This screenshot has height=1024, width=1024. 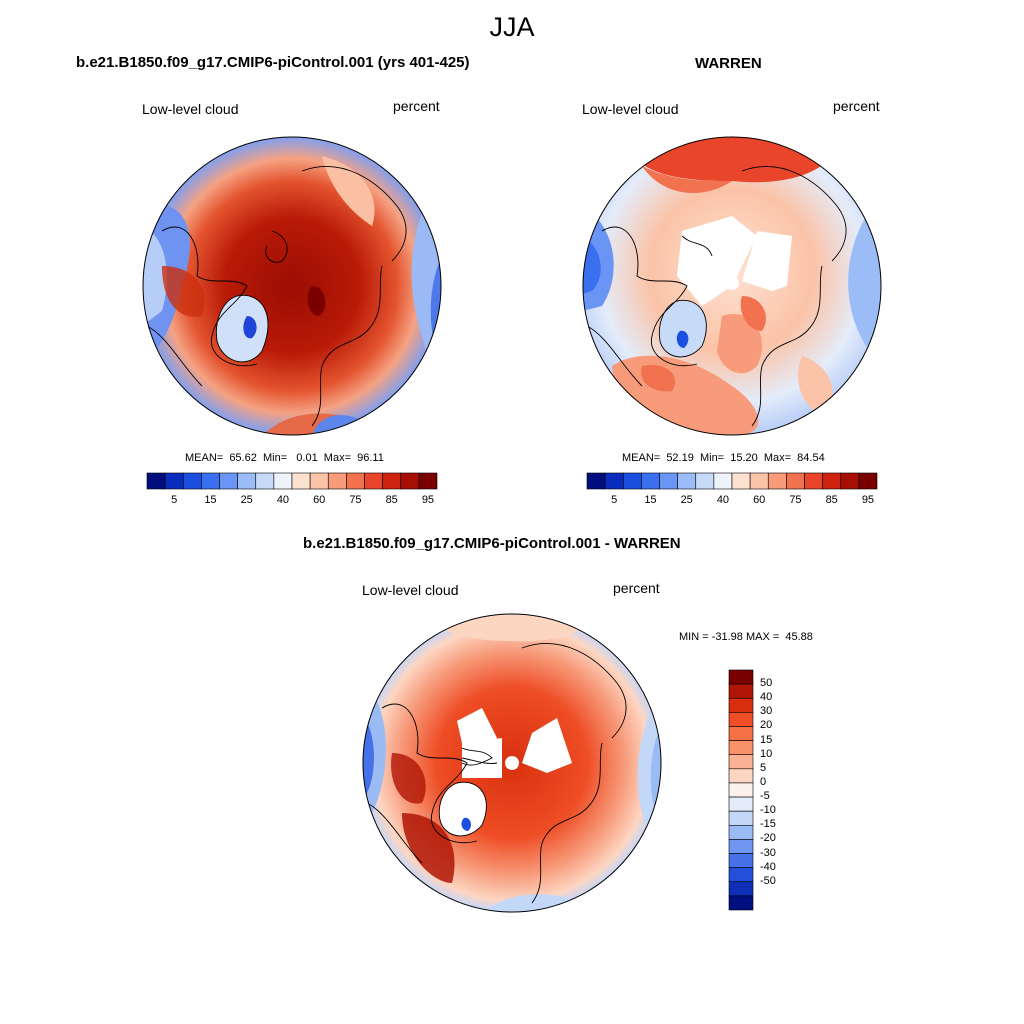 I want to click on diff-polar-map, so click(x=512, y=763).